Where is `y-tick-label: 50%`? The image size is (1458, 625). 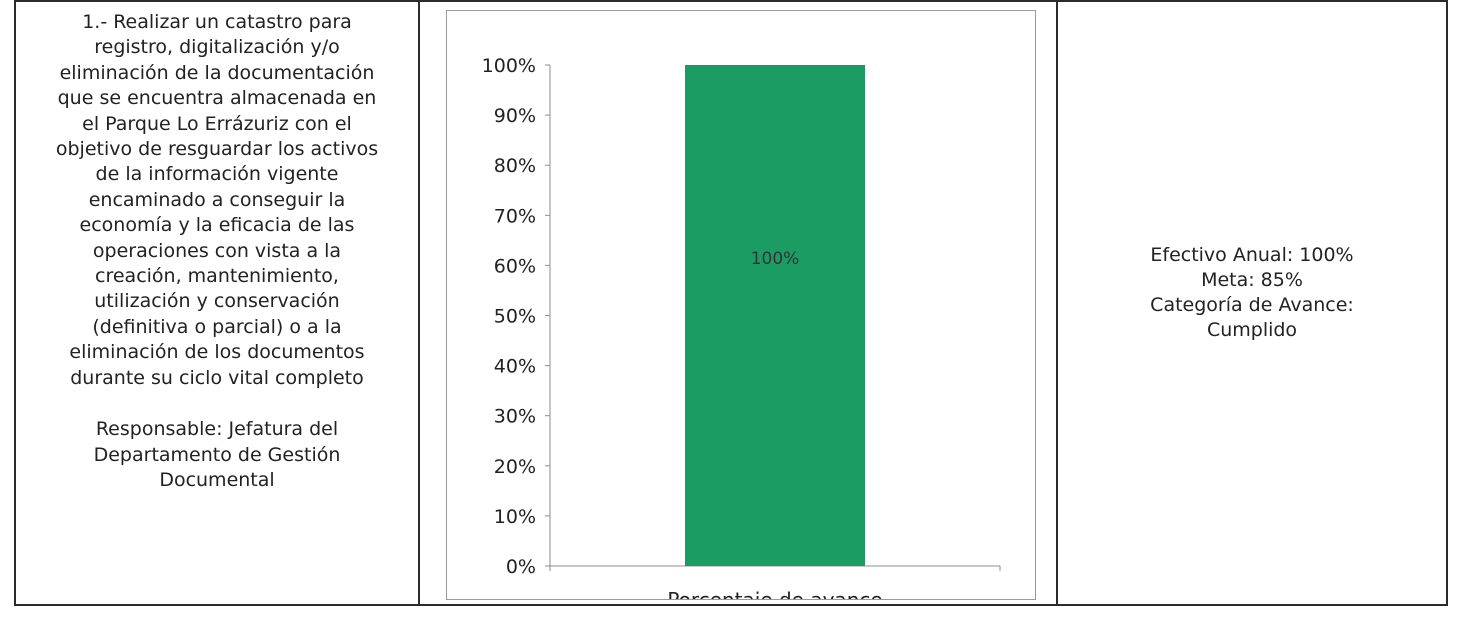 y-tick-label: 50% is located at coordinates (515, 317).